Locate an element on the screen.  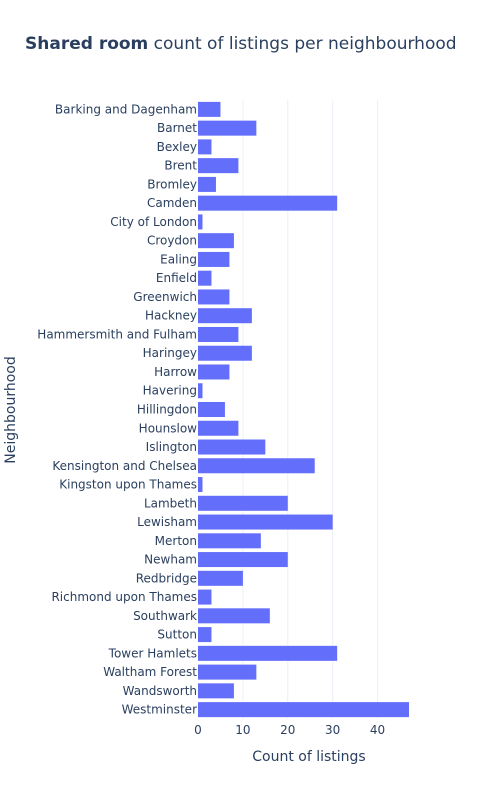
y-tick-label: Barking and Dagenham is located at coordinates (126, 109).